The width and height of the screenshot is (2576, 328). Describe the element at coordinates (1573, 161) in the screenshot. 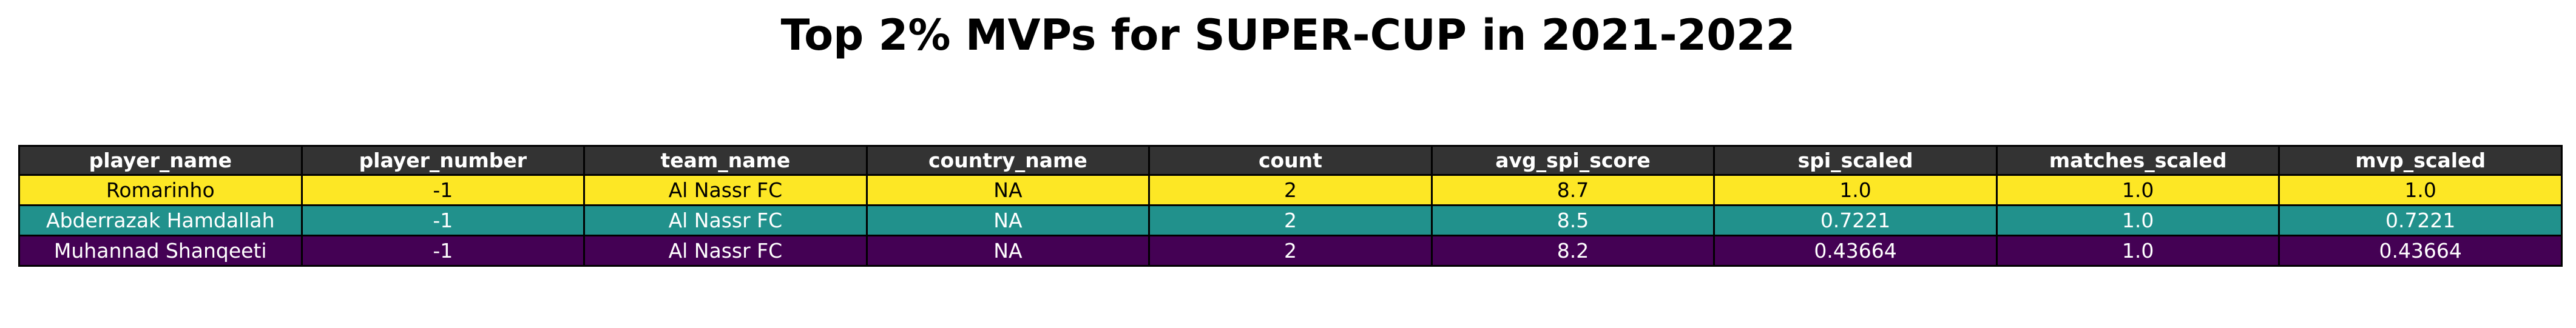

I see `column-header-avg-spi-score: avg_spi_score` at that location.